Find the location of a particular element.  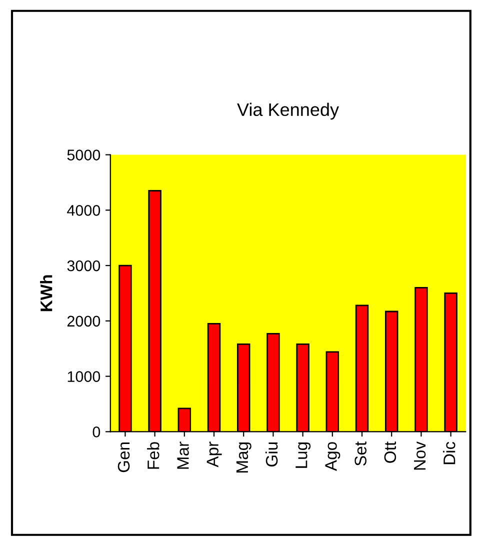

chart-title: Via Kennedy is located at coordinates (288, 111).